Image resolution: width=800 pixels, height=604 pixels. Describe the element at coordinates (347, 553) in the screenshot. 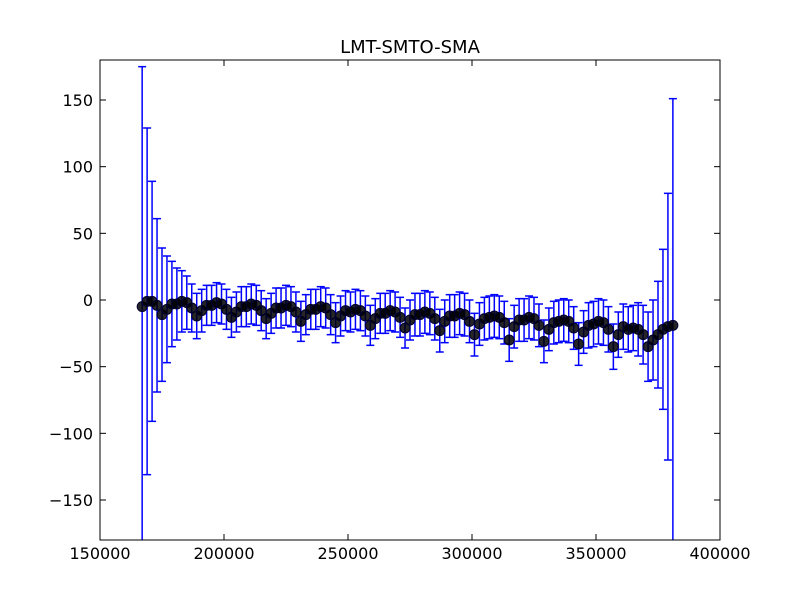

I see `x-tick-label: 250000` at that location.